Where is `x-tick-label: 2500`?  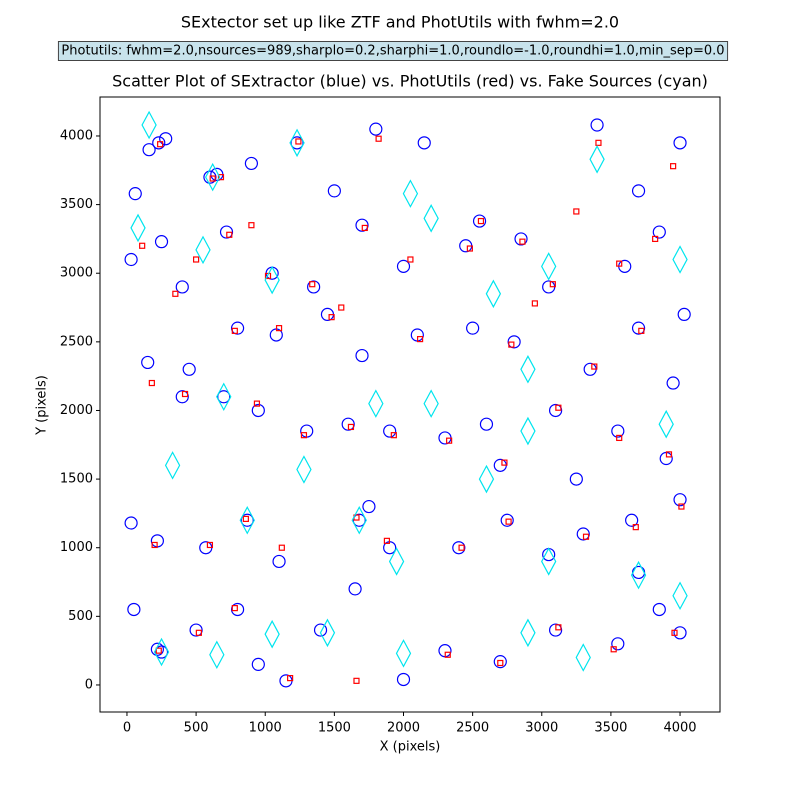 x-tick-label: 2500 is located at coordinates (472, 728).